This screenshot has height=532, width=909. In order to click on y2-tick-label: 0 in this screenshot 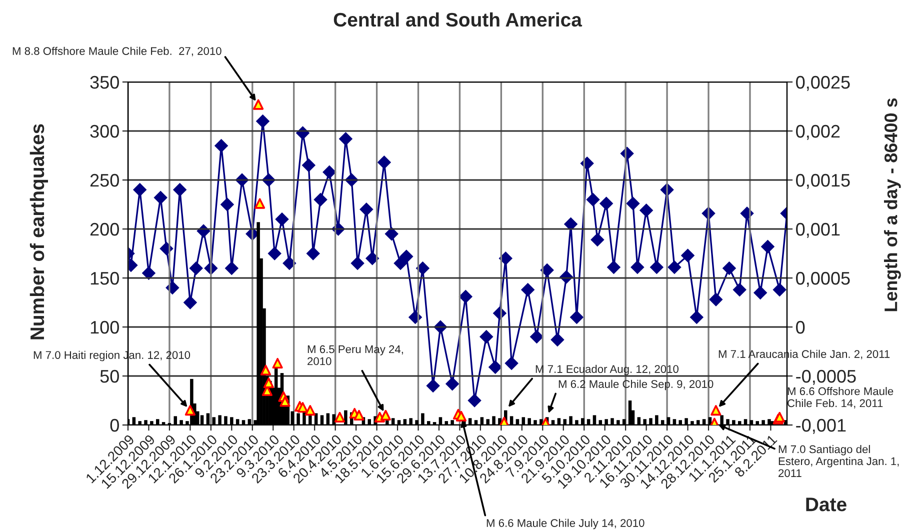, I will do `click(800, 327)`.